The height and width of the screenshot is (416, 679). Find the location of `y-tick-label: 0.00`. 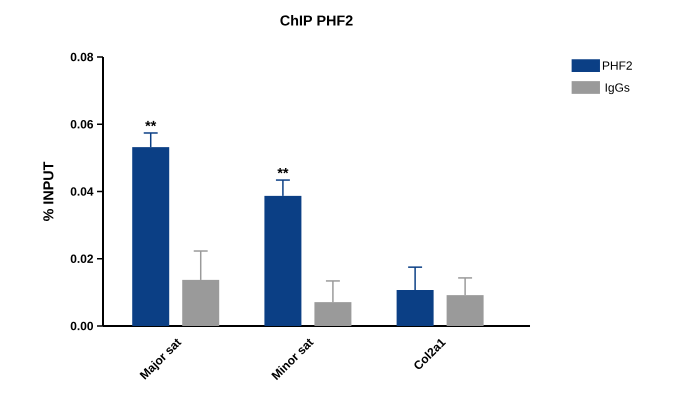

y-tick-label: 0.00 is located at coordinates (82, 326).